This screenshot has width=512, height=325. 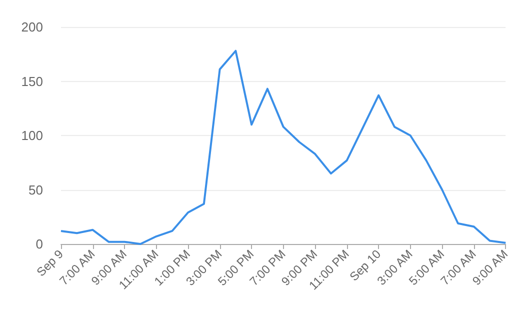 I want to click on y-tick-label: 50, so click(x=35, y=190).